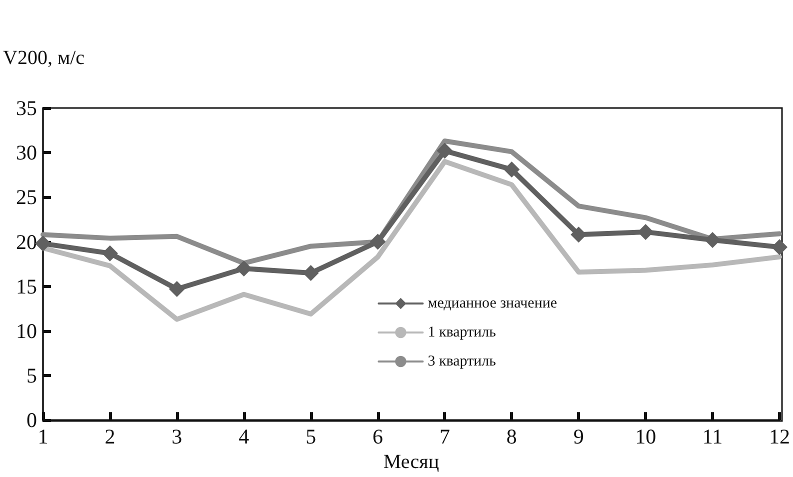 The width and height of the screenshot is (793, 477). What do you see at coordinates (444, 436) in the screenshot?
I see `x-tick-label: 7` at bounding box center [444, 436].